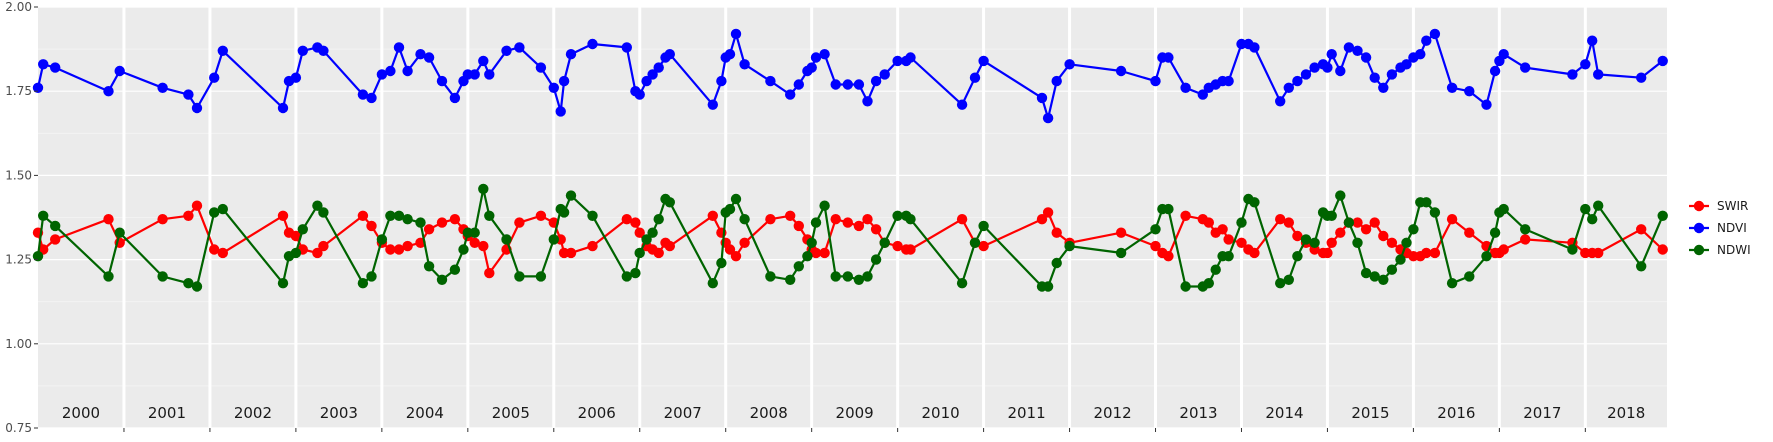 Image resolution: width=1773 pixels, height=442 pixels. I want to click on year-label: 2008, so click(769, 413).